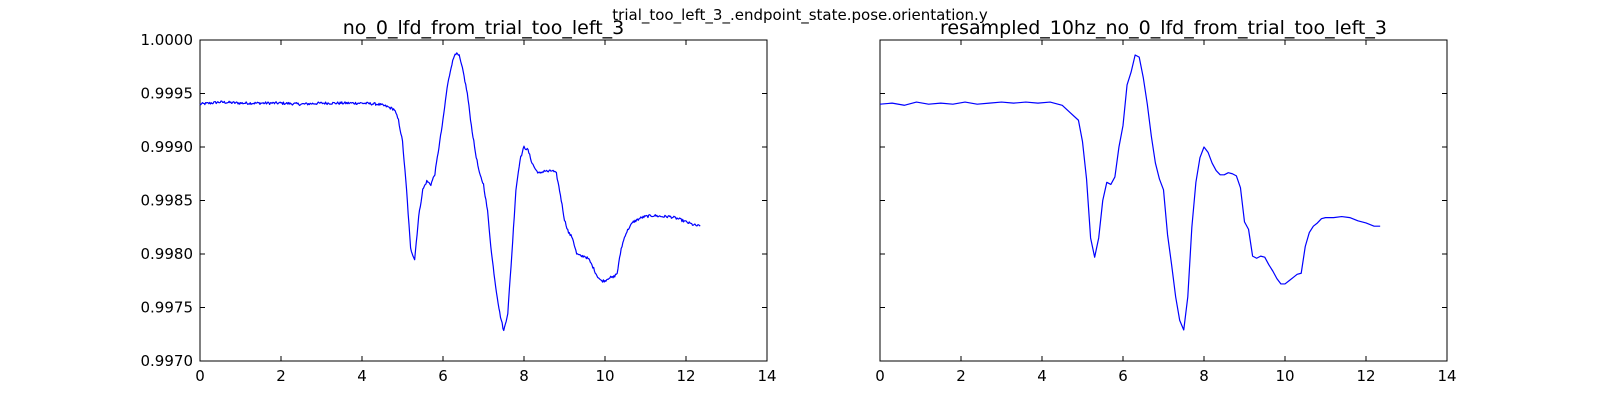 The width and height of the screenshot is (1600, 404). I want to click on y-tick-label: 0.9975, so click(167, 308).